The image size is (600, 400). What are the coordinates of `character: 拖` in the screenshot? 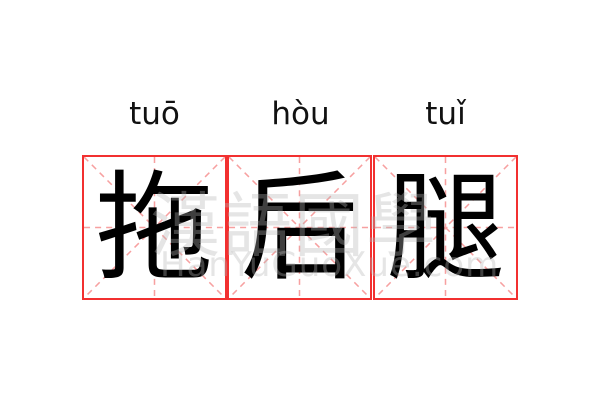 It's located at (154, 227).